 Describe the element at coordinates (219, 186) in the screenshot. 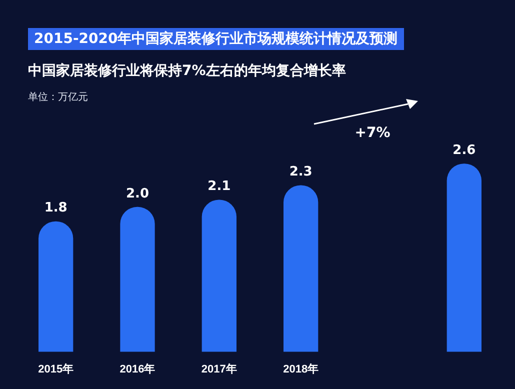

I see `data-label: 2.1` at that location.